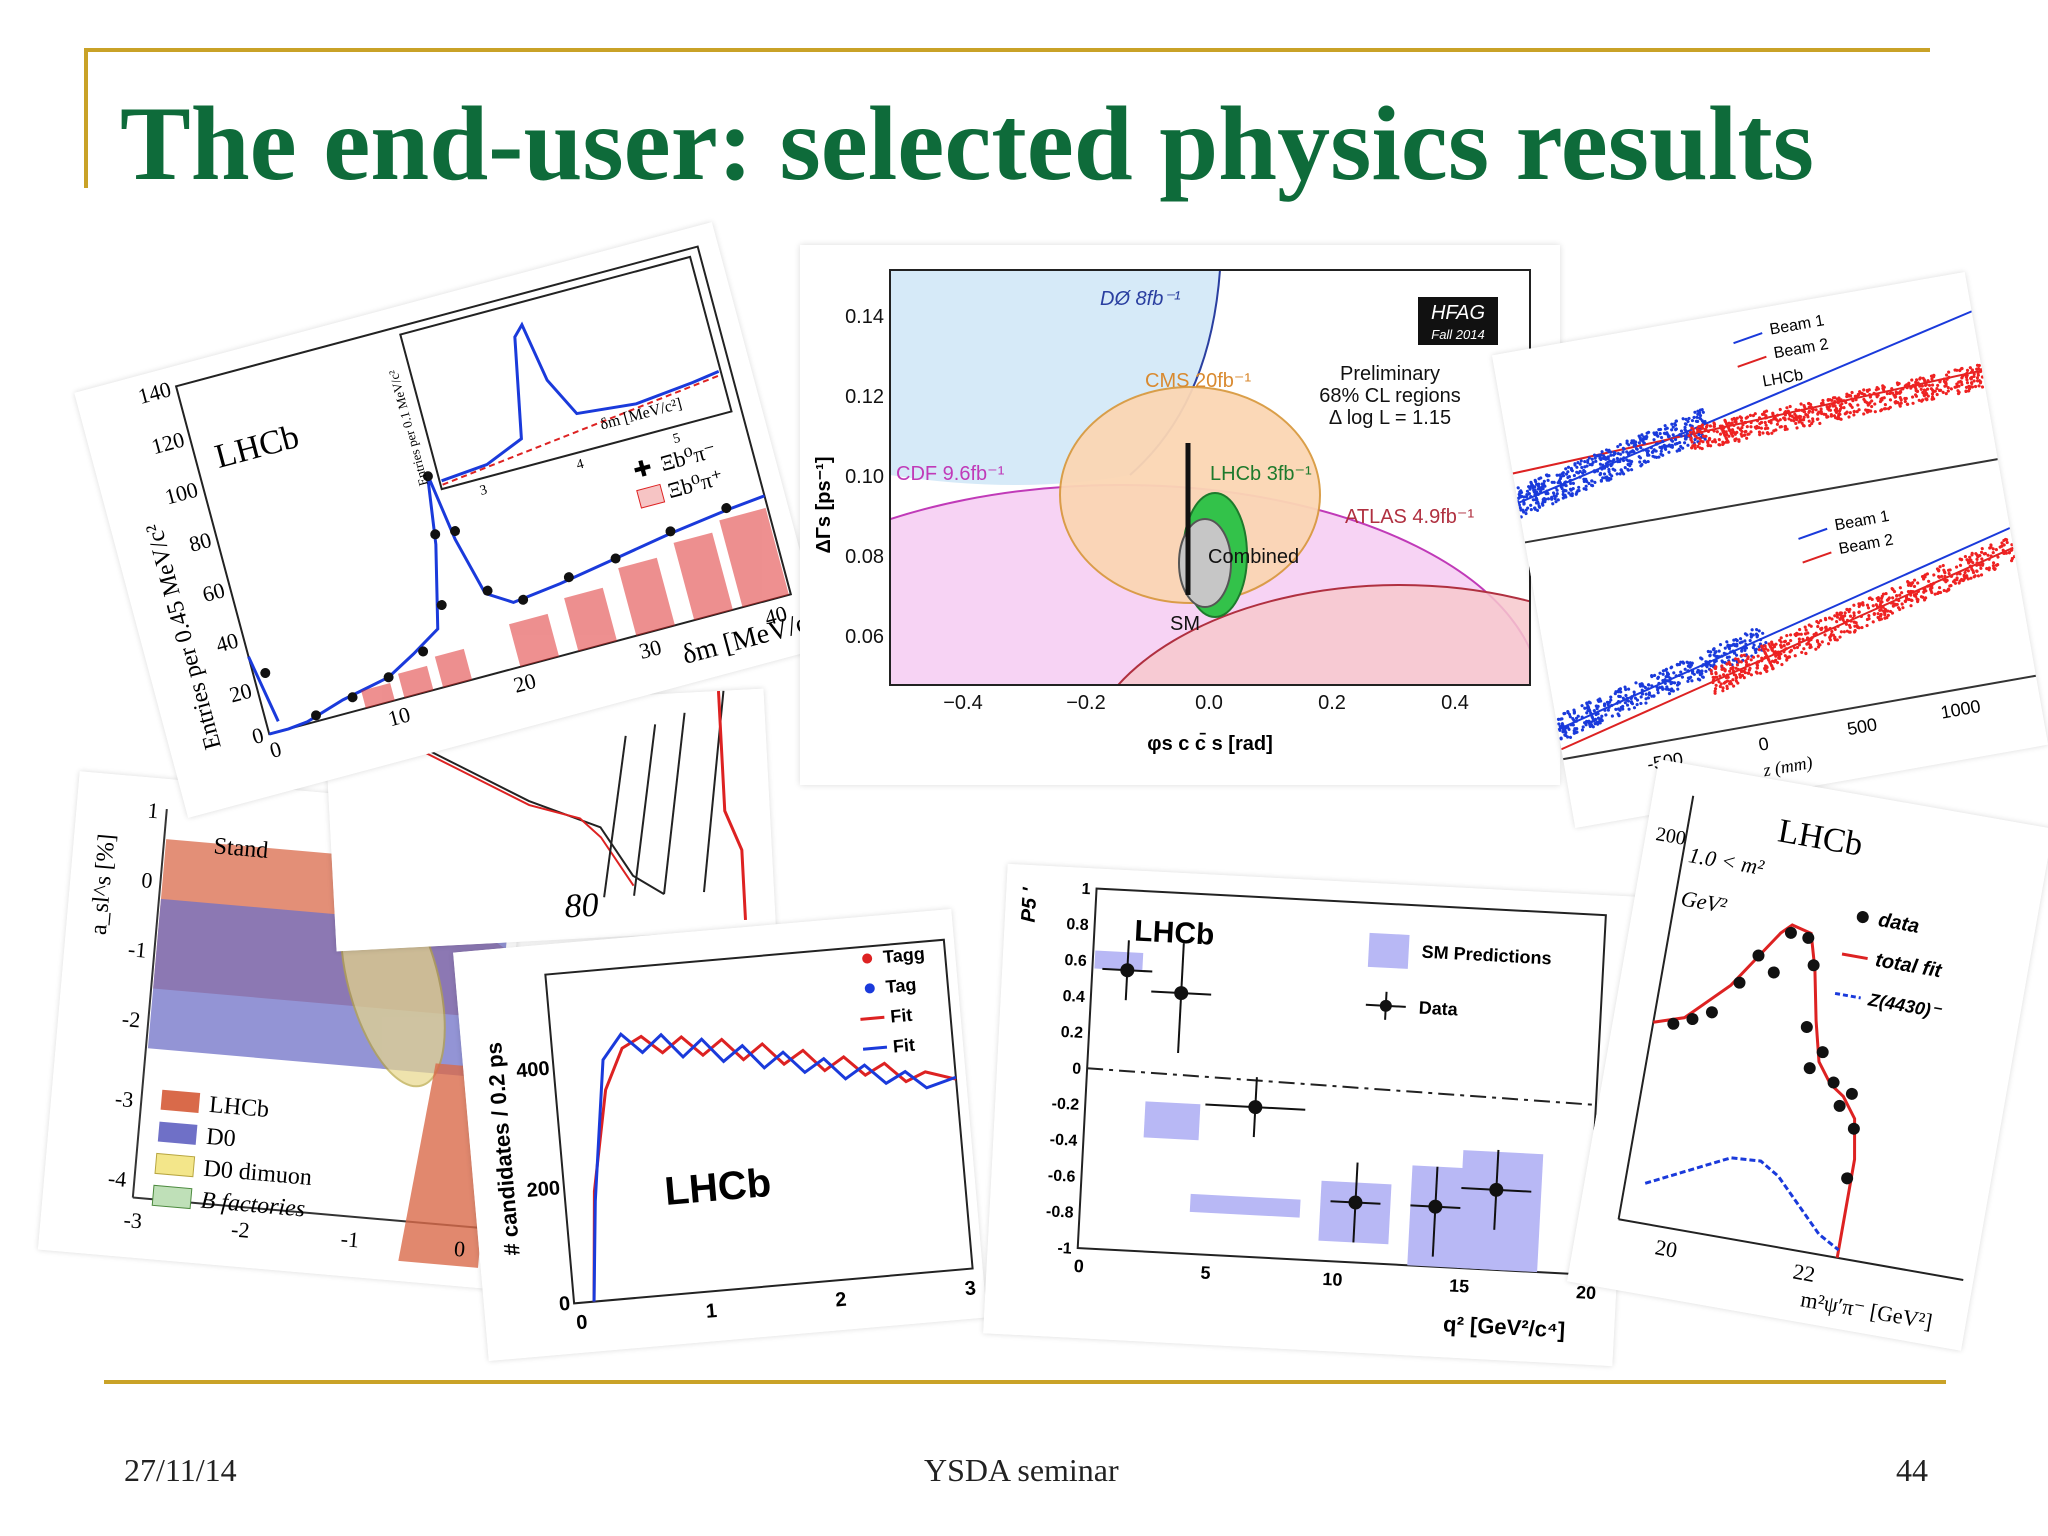 This screenshot has height=1536, width=2048. Describe the element at coordinates (1763, 1055) in the screenshot. I see `z-data-points` at that location.